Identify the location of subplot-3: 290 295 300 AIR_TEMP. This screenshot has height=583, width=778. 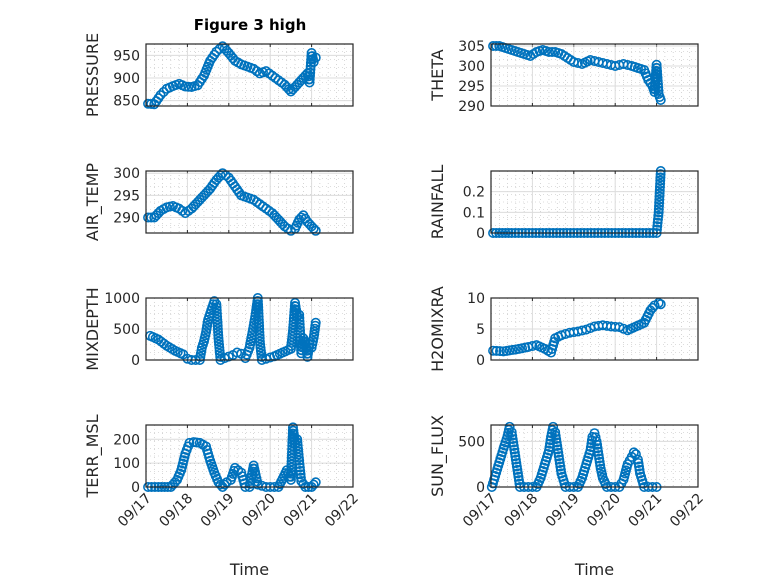
(218, 202).